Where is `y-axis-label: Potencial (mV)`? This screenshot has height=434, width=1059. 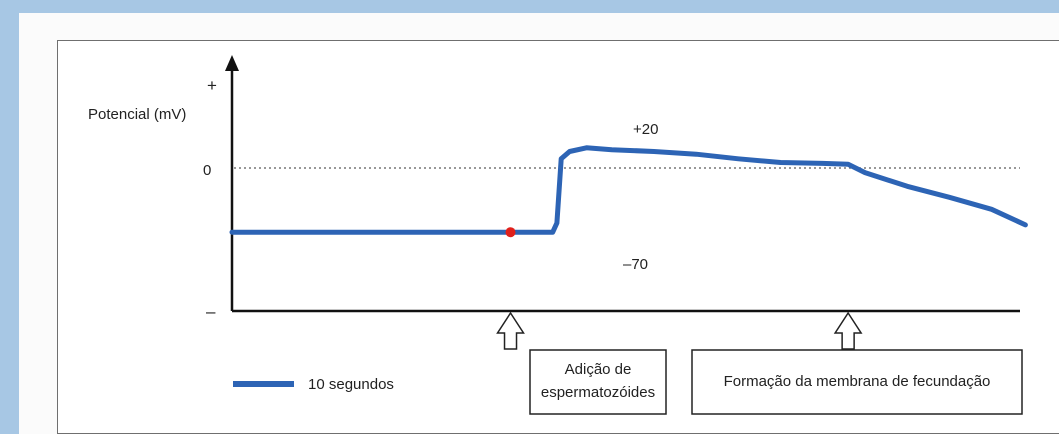
y-axis-label: Potencial (mV) is located at coordinates (137, 114).